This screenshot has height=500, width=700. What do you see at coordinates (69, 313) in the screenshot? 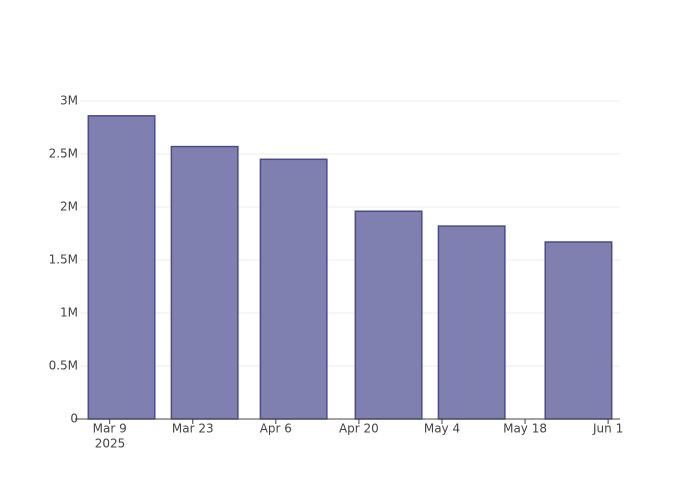
I see `y-tick-label: 1M` at bounding box center [69, 313].